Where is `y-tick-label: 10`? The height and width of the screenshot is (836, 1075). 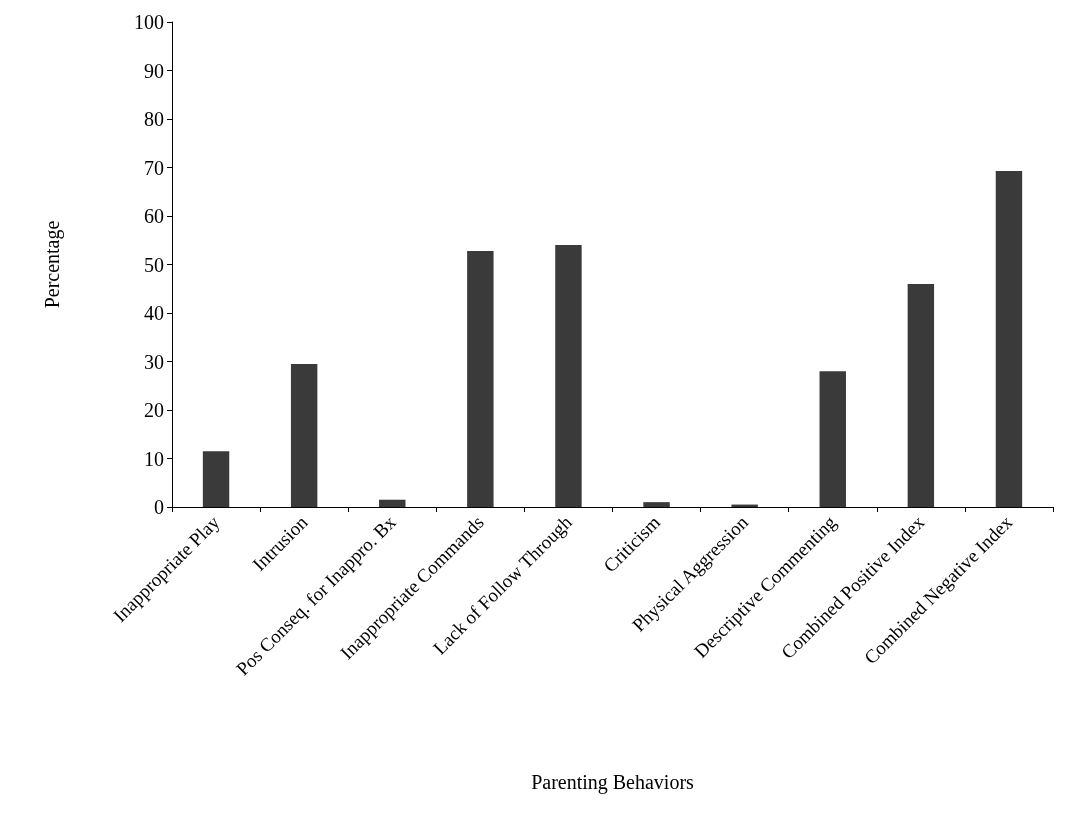 y-tick-label: 10 is located at coordinates (154, 458).